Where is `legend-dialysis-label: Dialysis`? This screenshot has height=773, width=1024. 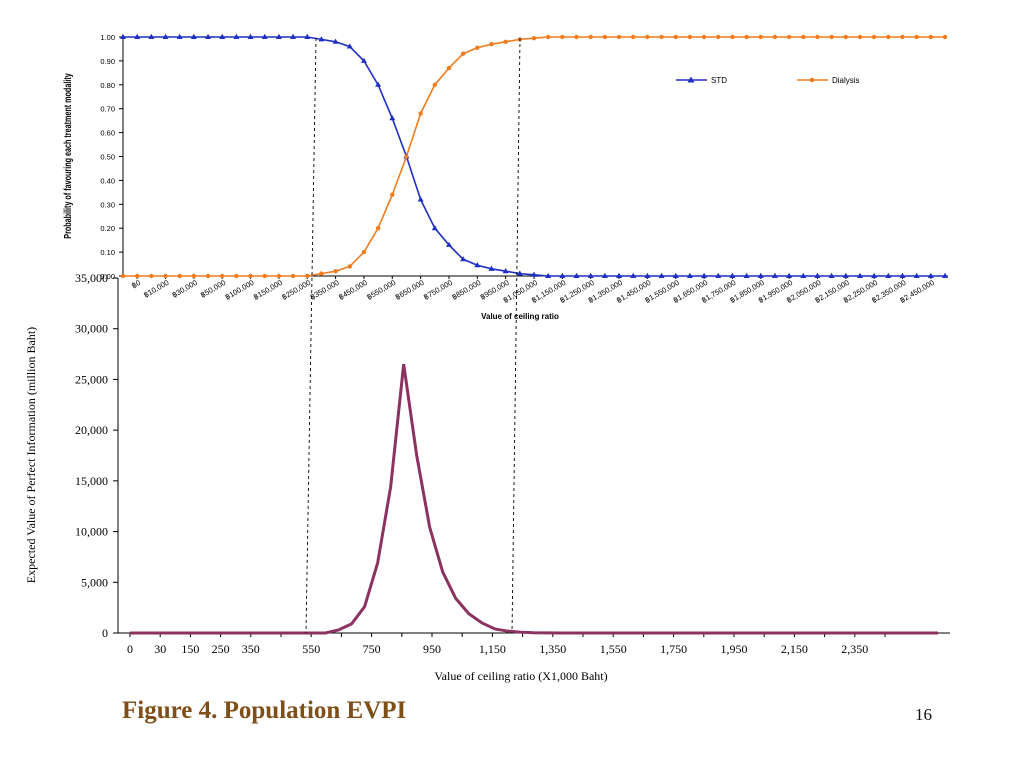 legend-dialysis-label: Dialysis is located at coordinates (846, 80).